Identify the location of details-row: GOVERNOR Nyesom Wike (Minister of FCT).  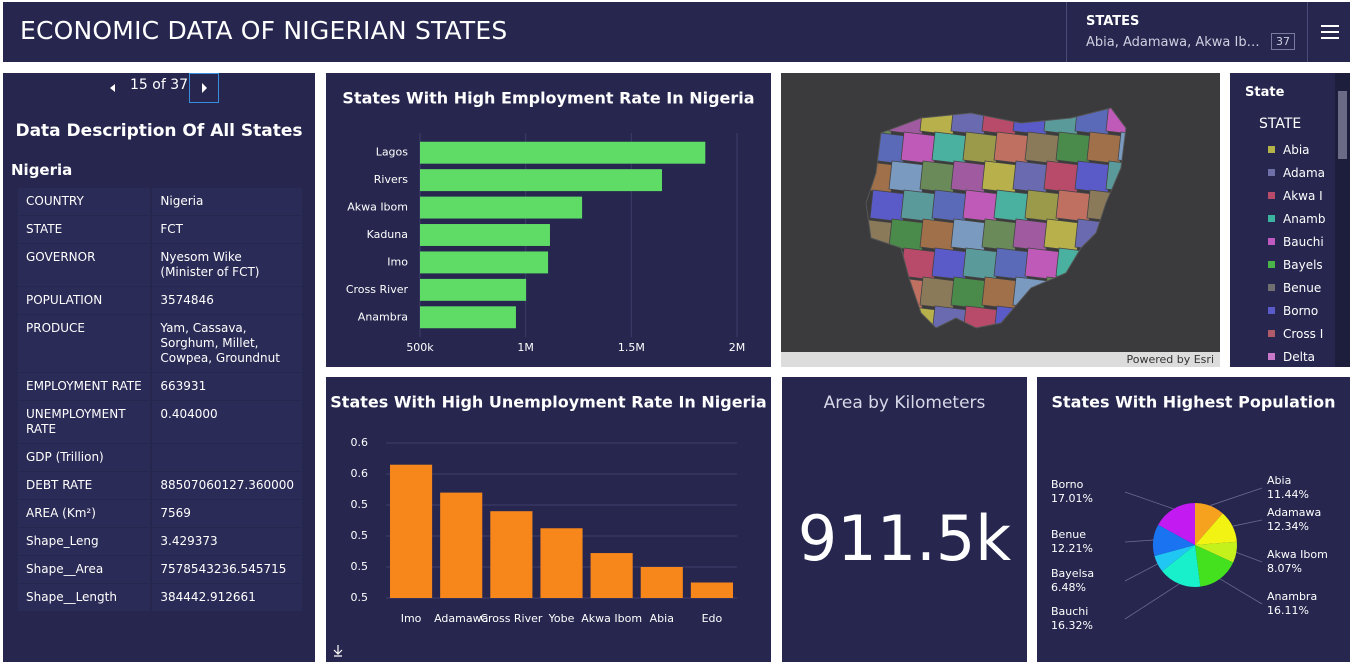
(160, 265).